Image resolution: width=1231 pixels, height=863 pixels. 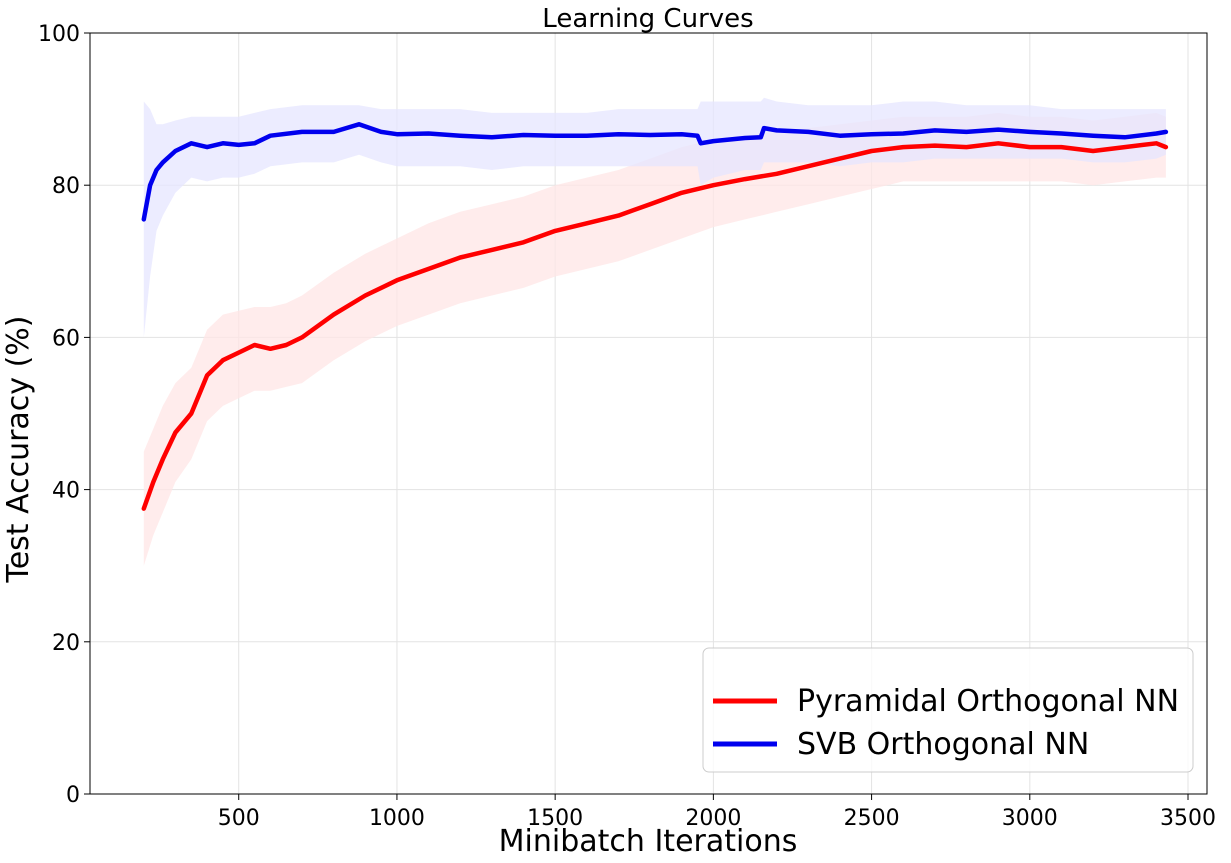 I want to click on x-tick-label-500: 500, so click(x=239, y=818).